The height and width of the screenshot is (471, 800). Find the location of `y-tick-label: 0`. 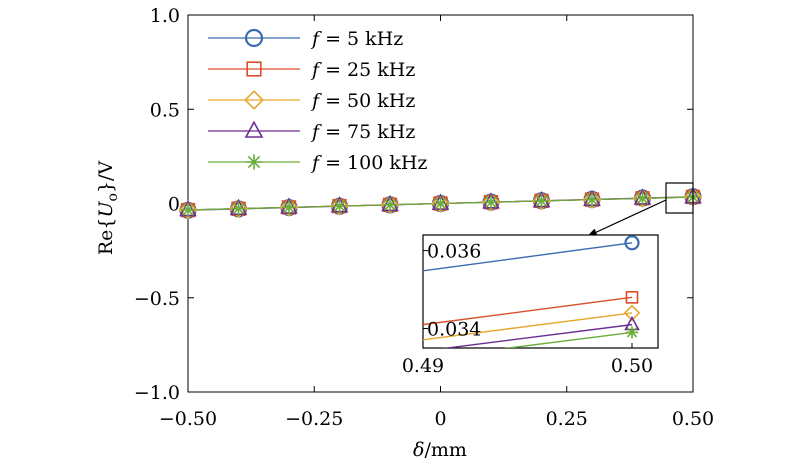

y-tick-label: 0 is located at coordinates (174, 205).